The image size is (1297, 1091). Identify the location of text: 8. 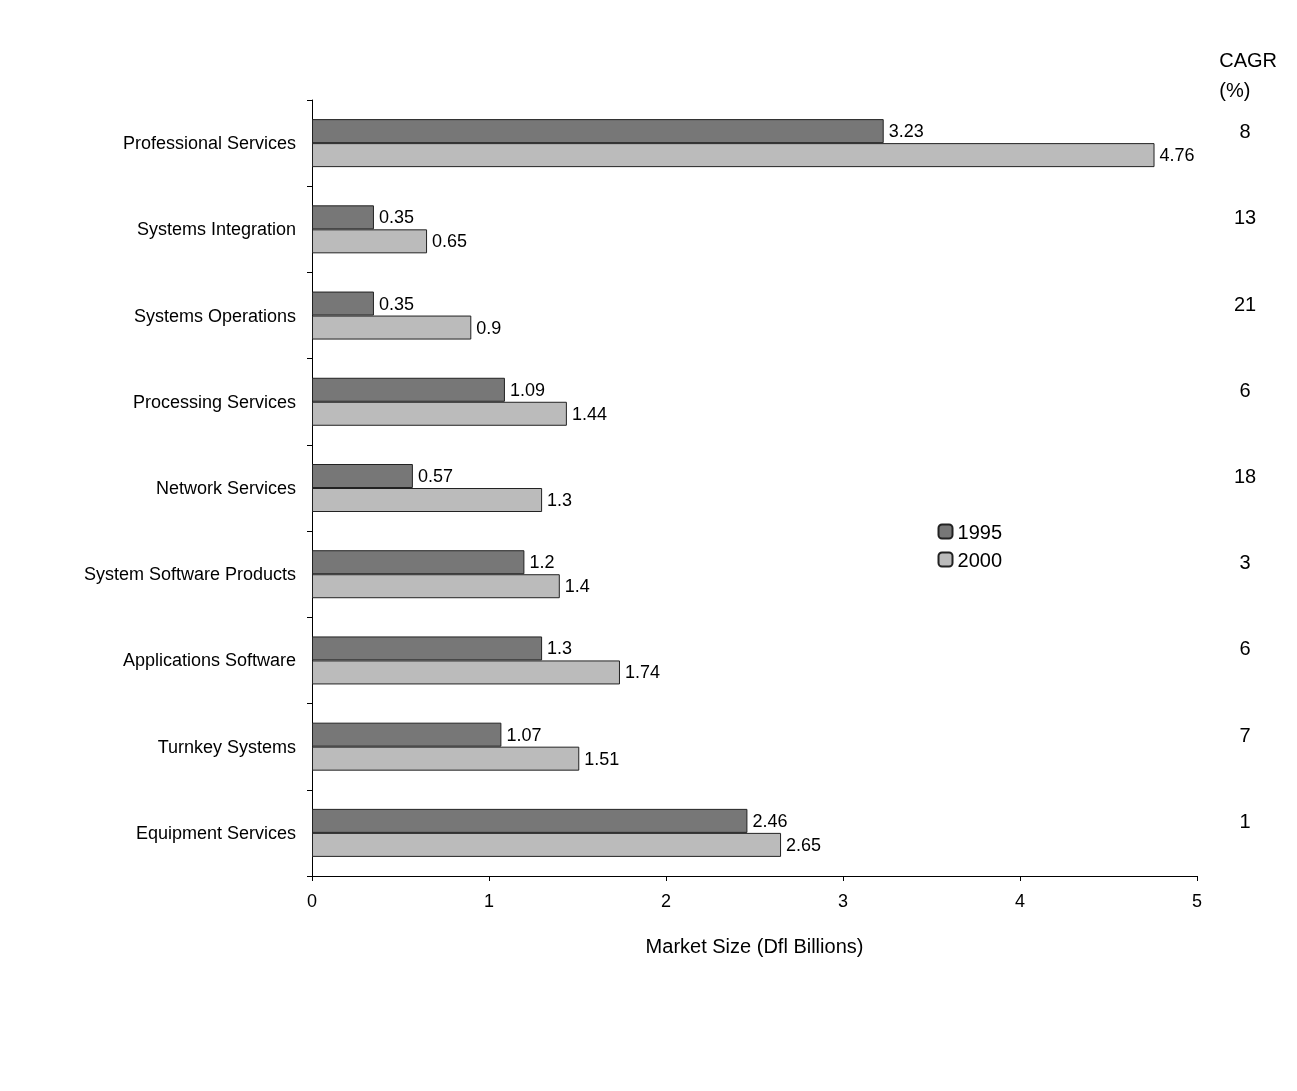
(1245, 131).